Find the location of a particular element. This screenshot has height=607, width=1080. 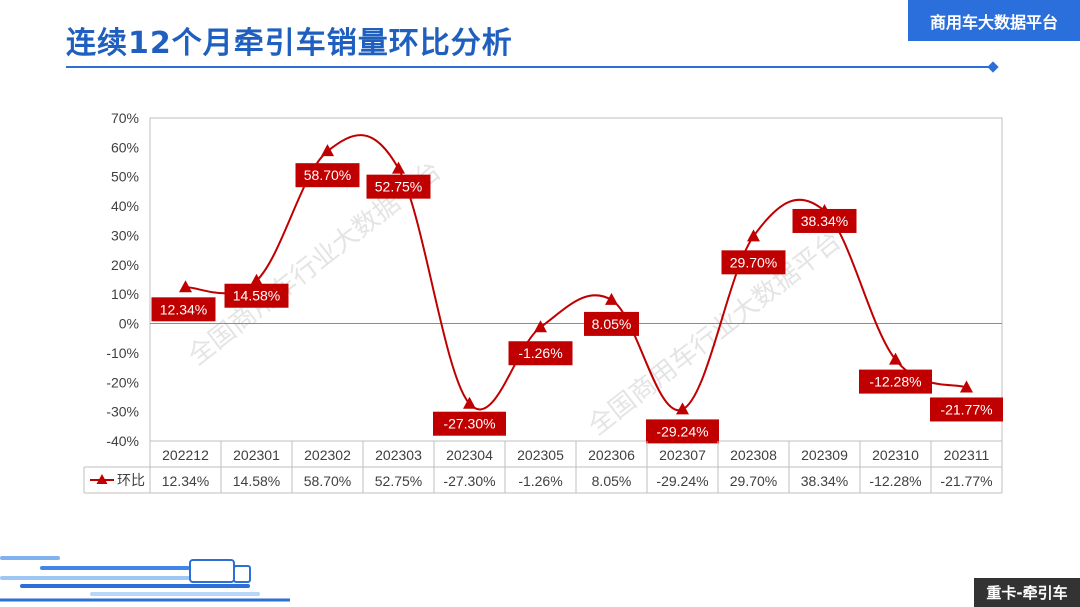

x-tick-label: 202212 is located at coordinates (185, 455).